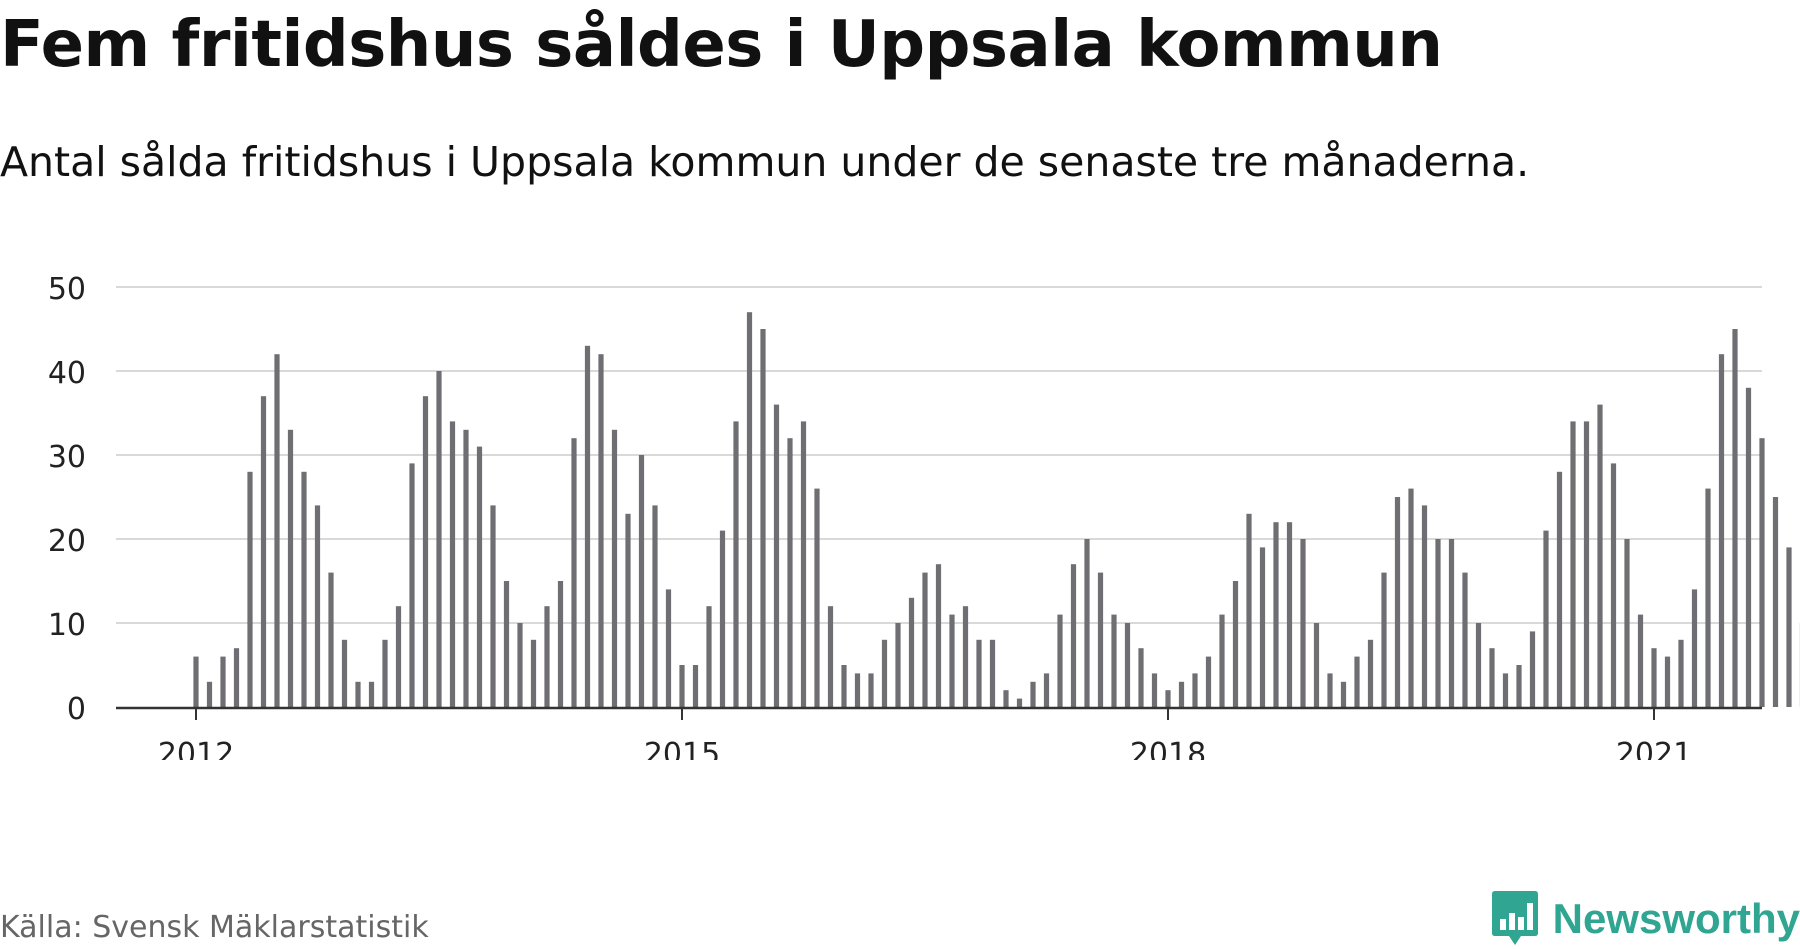 This screenshot has width=1800, height=949. What do you see at coordinates (67, 625) in the screenshot?
I see `y-tick-label: 10` at bounding box center [67, 625].